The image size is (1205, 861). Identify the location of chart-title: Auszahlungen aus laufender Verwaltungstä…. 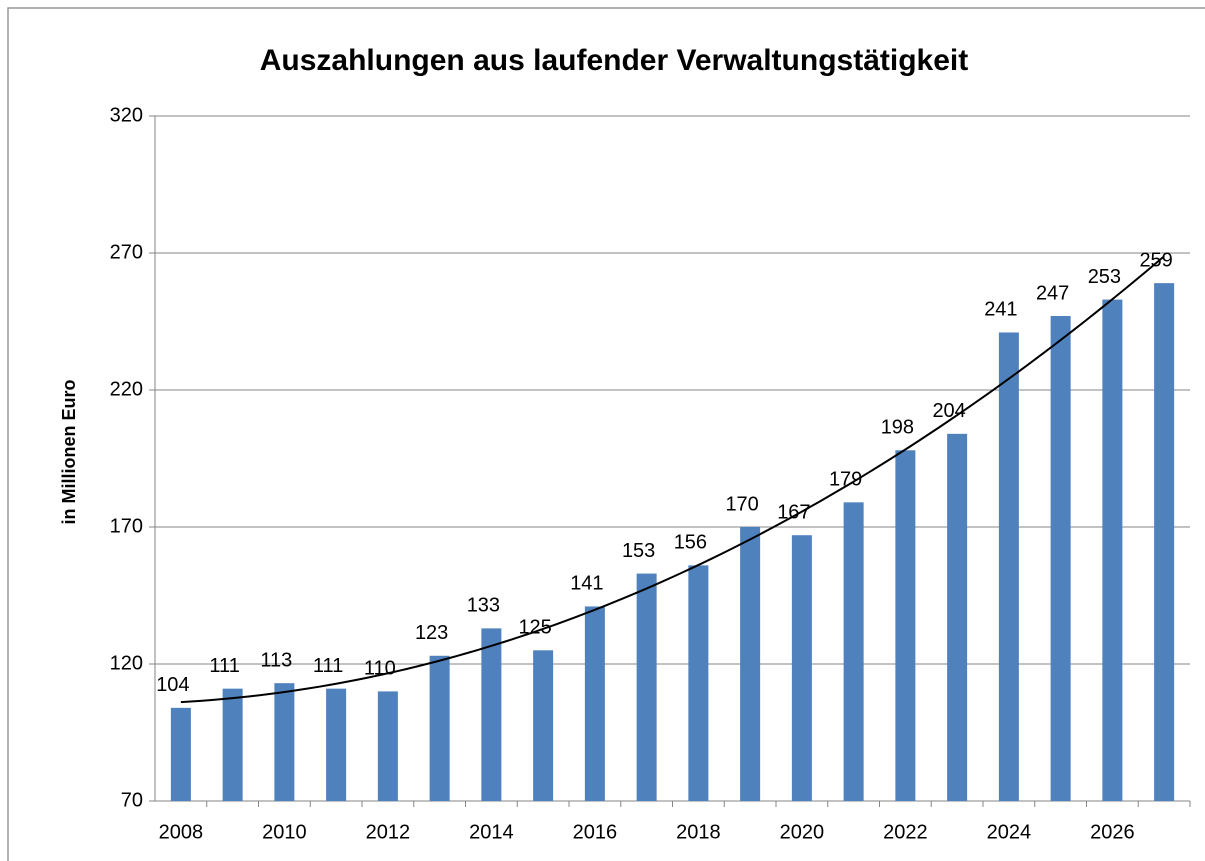
(614, 60).